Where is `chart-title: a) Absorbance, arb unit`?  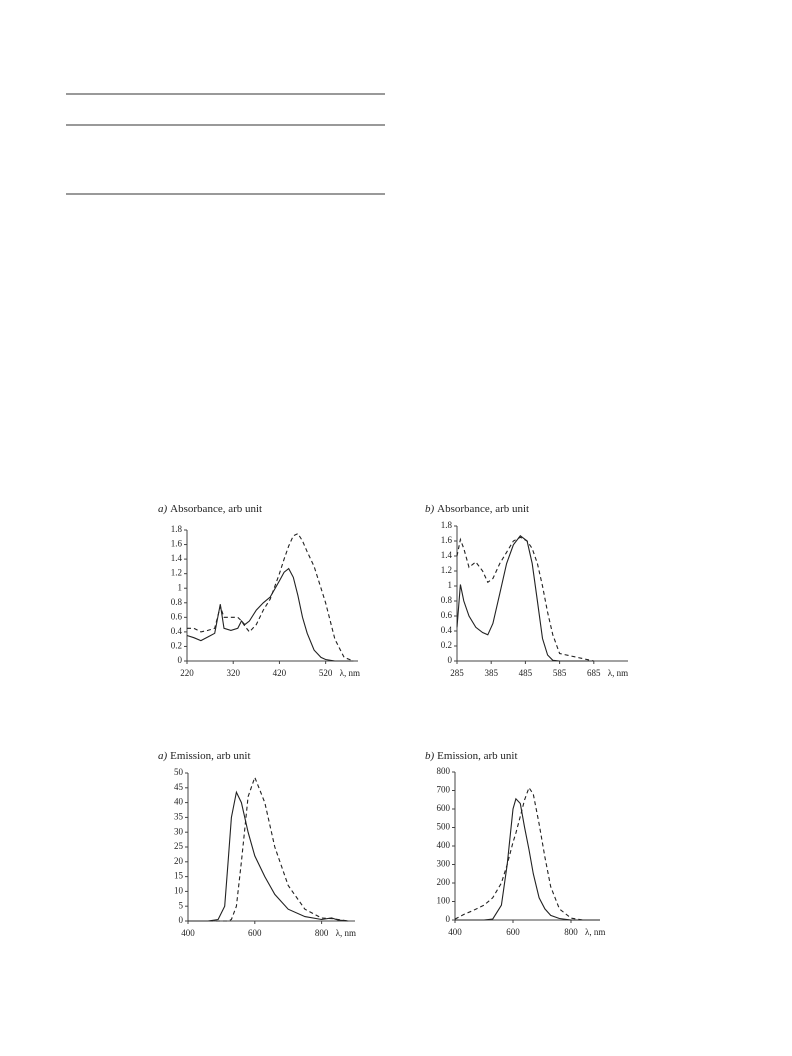
chart-title: a) Absorbance, arb unit is located at coordinates (210, 509).